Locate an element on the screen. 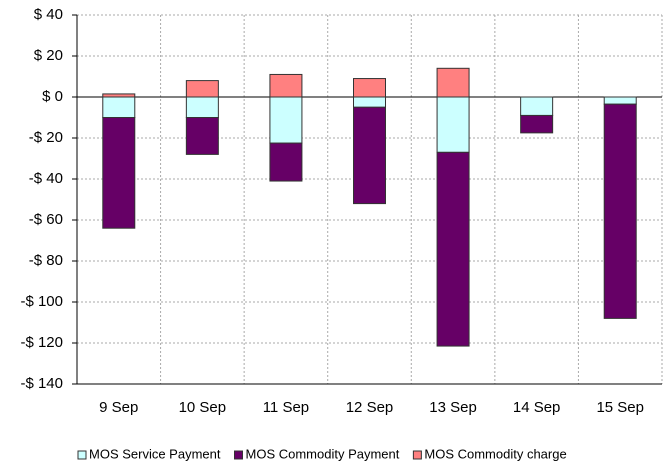 Image resolution: width=666 pixels, height=468 pixels. y-tick-label: -$ 140 is located at coordinates (41, 383).